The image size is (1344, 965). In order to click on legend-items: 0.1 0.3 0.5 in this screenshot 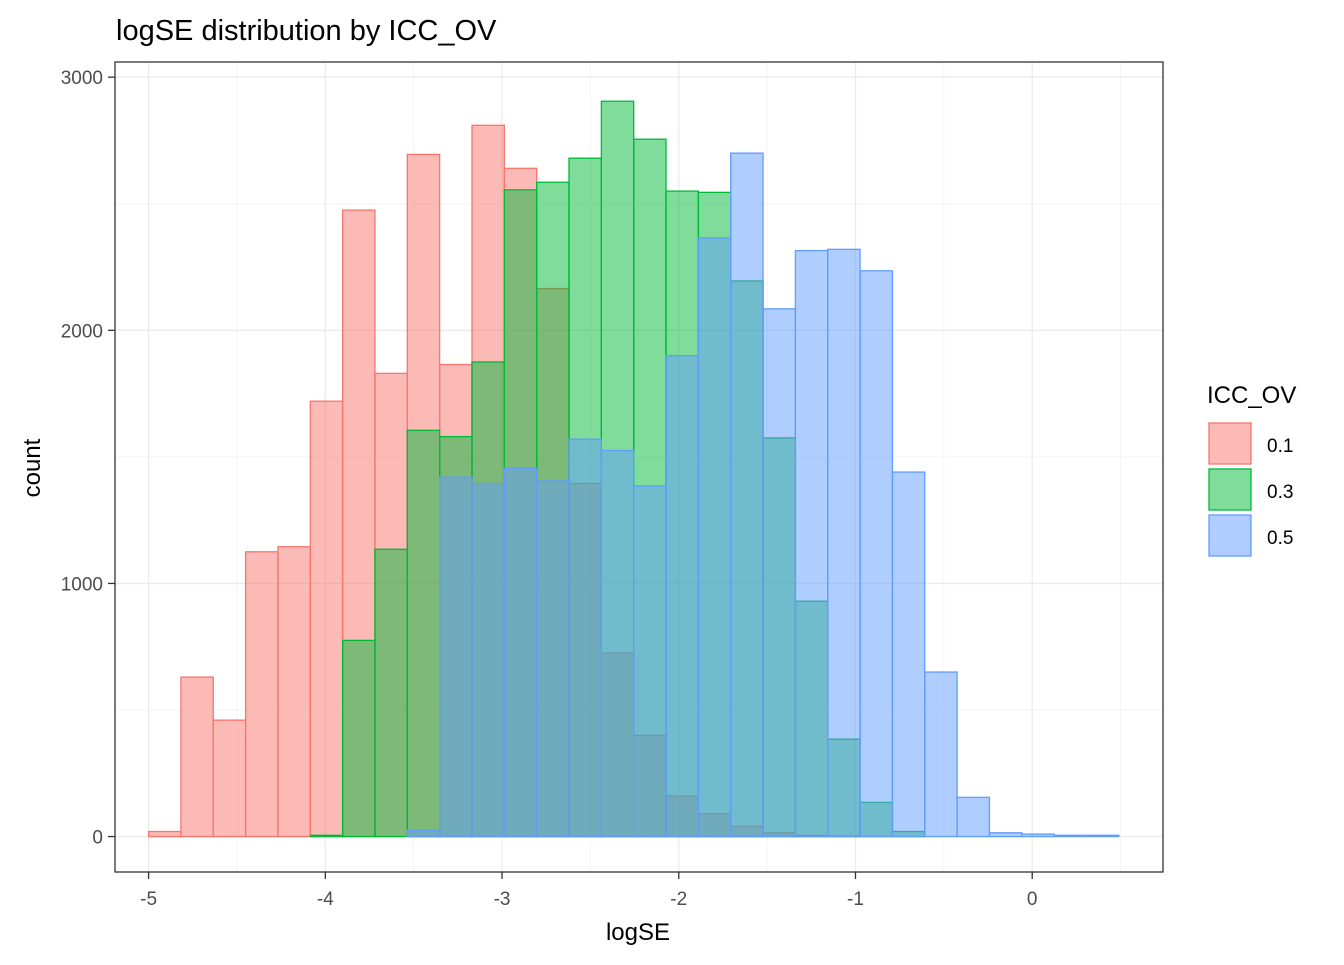, I will do `click(1250, 489)`.